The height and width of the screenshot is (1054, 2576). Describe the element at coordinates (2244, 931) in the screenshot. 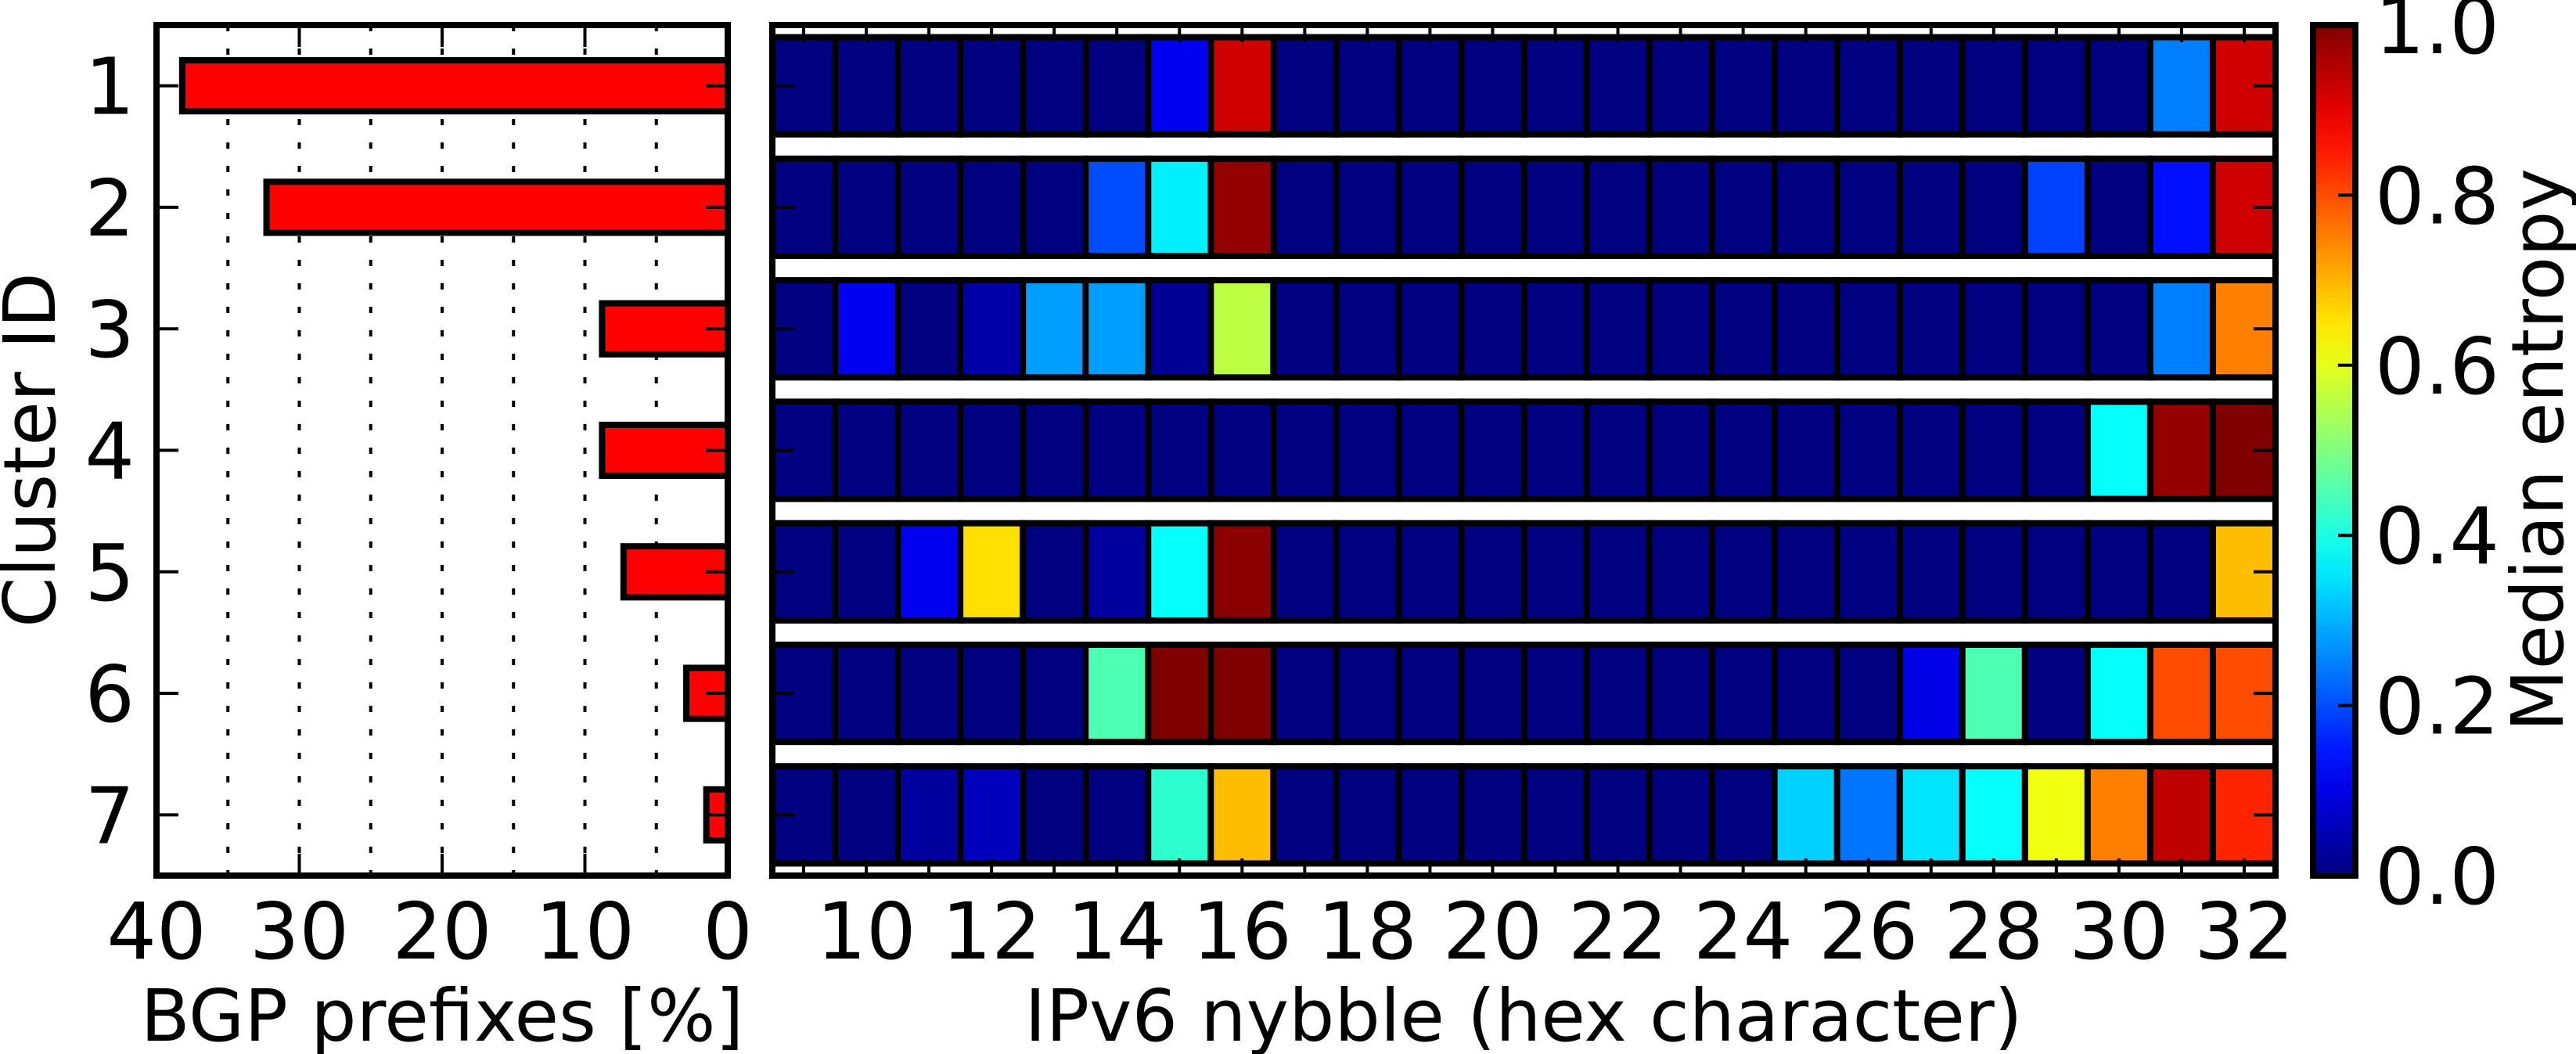

I see `x-tick-label: 32` at that location.